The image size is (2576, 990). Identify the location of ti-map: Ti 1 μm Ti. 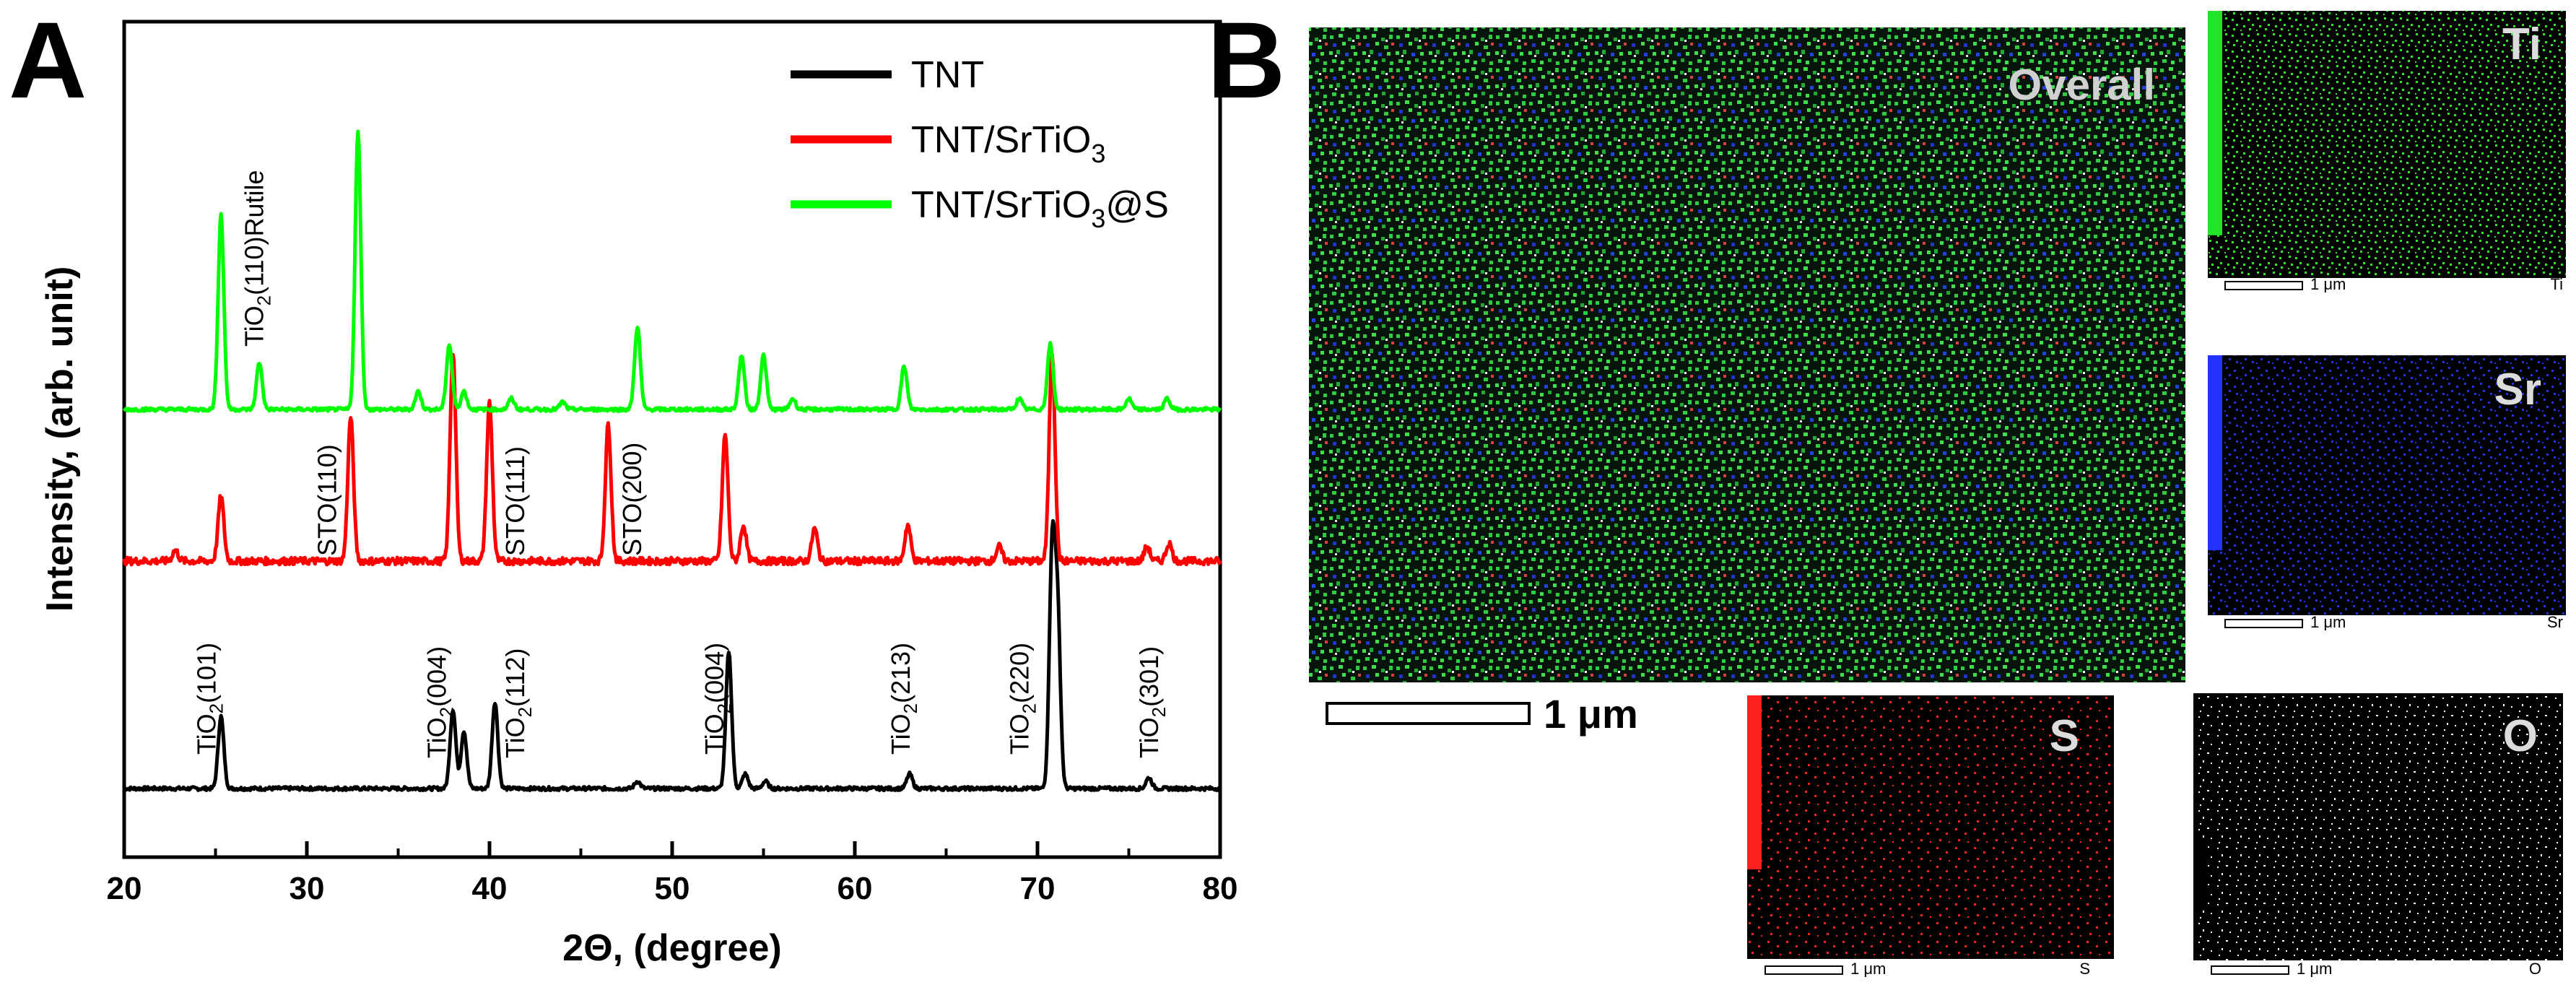
(2387, 152).